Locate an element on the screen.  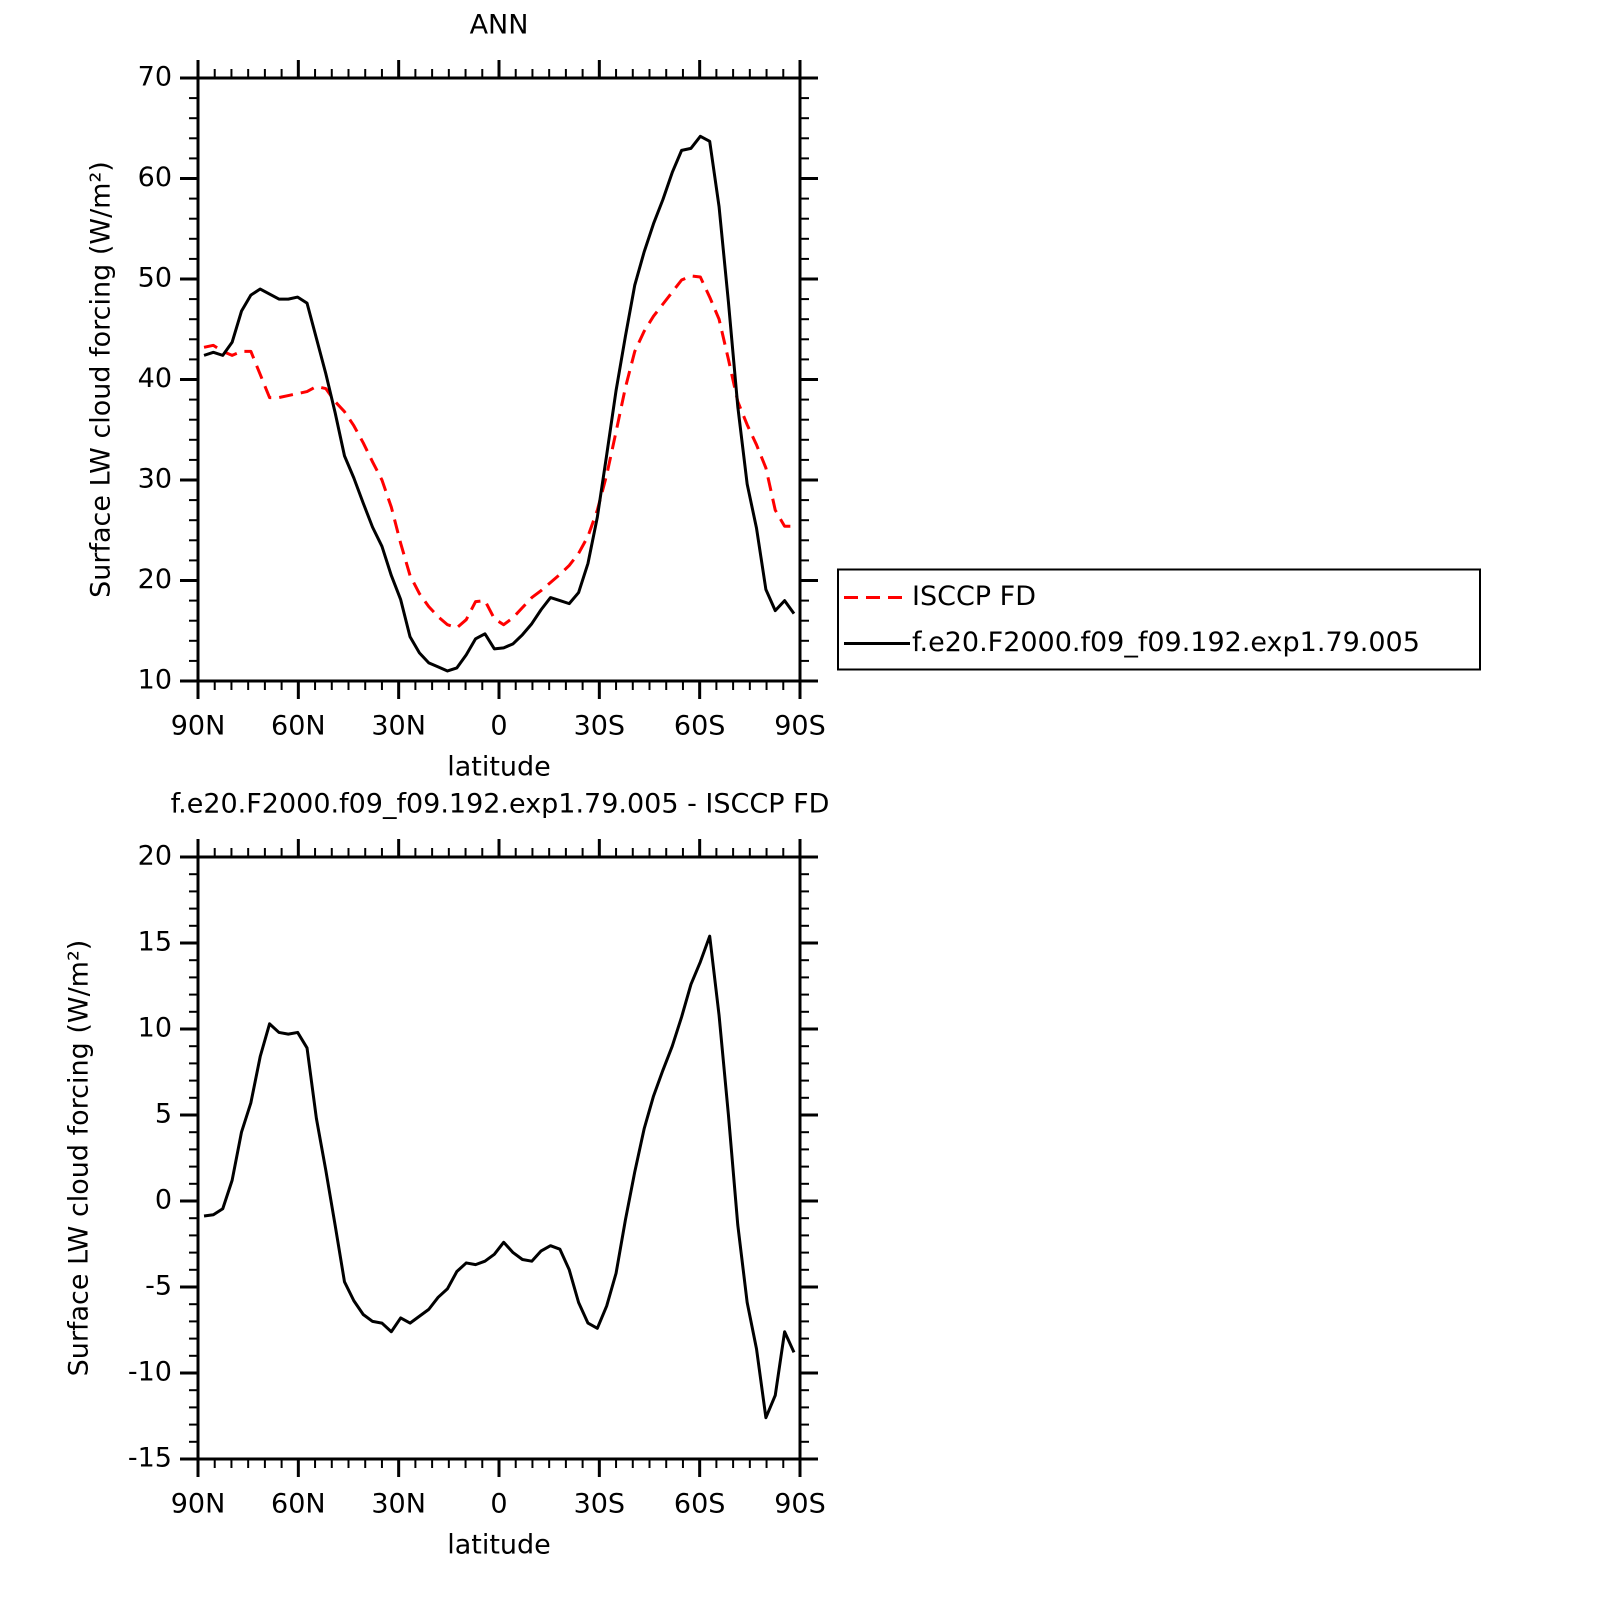
y-tick-label: -15 is located at coordinates (150, 1458).